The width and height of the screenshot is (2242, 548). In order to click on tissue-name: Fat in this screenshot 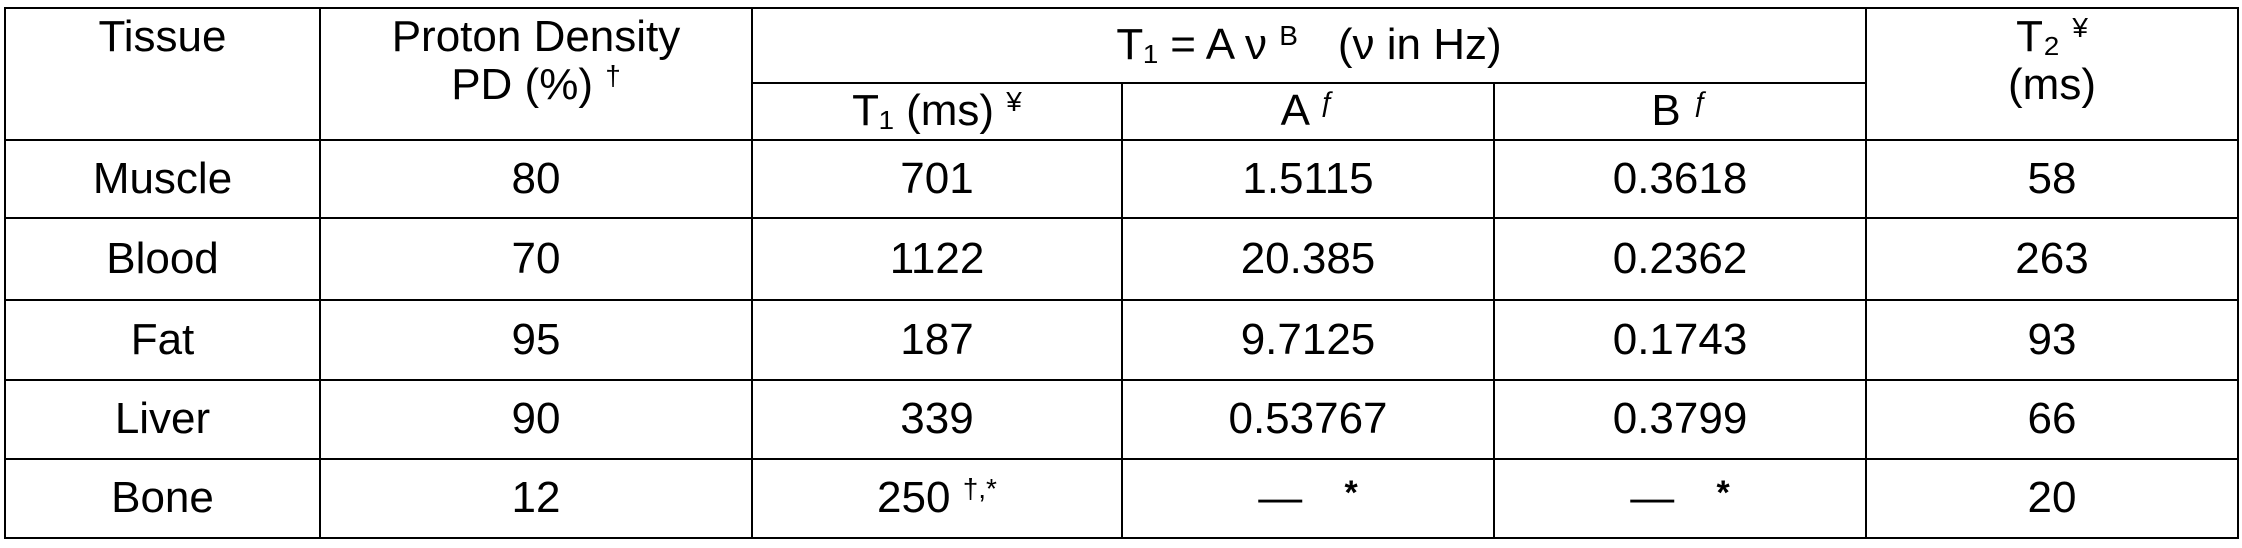, I will do `click(162, 339)`.